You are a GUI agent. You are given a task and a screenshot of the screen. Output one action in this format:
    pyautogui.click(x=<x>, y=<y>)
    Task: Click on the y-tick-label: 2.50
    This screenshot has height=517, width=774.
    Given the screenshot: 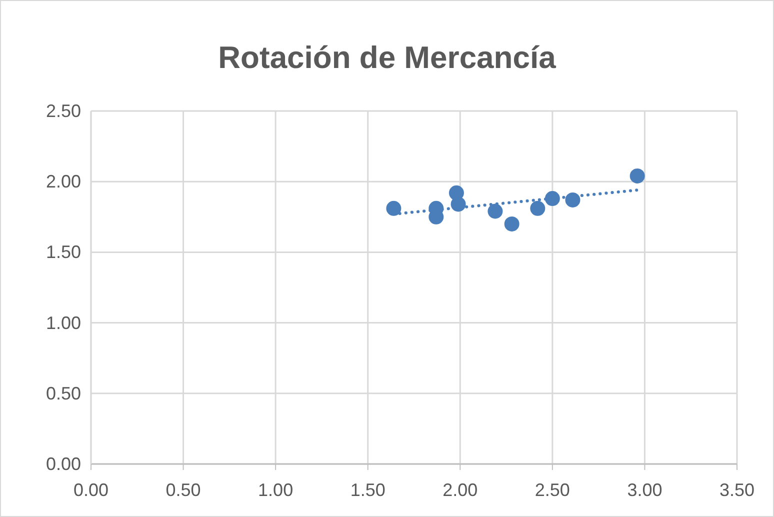 What is the action you would take?
    pyautogui.click(x=63, y=111)
    